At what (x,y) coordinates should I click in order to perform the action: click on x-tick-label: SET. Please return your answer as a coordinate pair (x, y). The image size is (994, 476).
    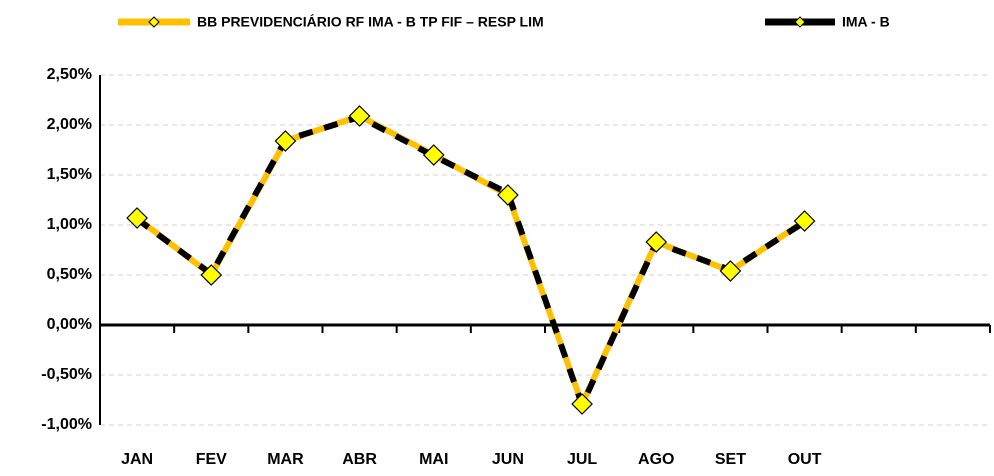
    Looking at the image, I should click on (730, 459).